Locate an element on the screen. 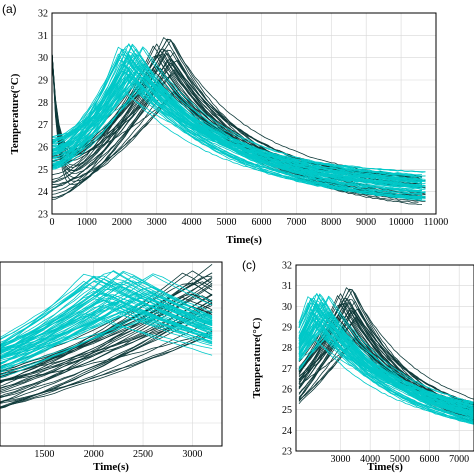  x-tick-label: 1000 is located at coordinates (87, 222).